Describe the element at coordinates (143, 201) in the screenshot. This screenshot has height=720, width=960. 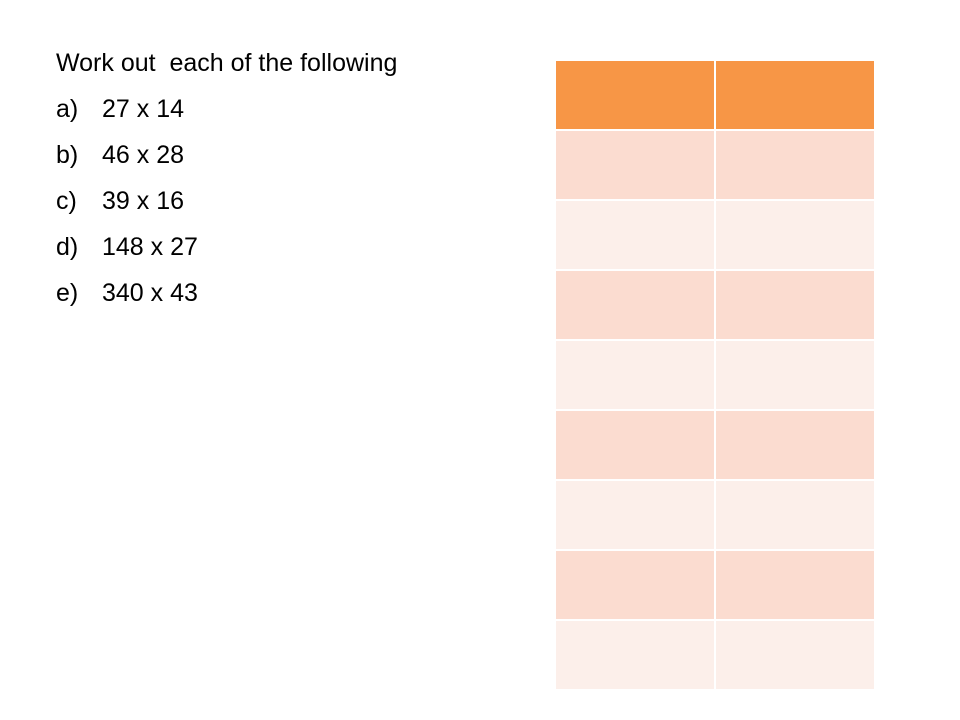
I see `problem-expression: 39 x 16` at that location.